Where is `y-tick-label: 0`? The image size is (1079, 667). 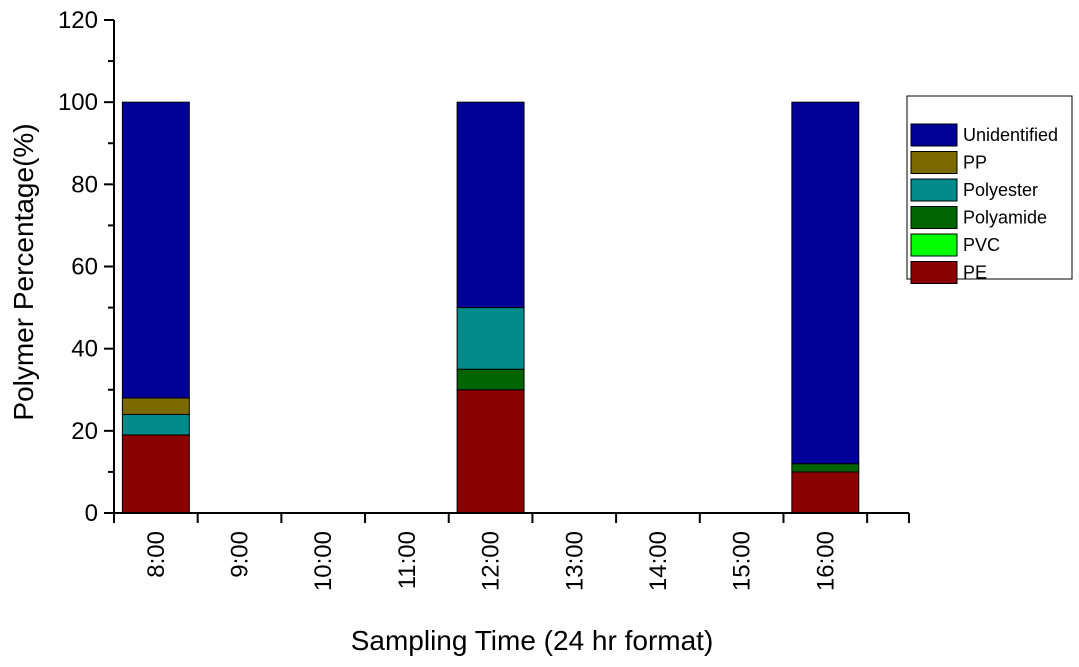
y-tick-label: 0 is located at coordinates (91, 513).